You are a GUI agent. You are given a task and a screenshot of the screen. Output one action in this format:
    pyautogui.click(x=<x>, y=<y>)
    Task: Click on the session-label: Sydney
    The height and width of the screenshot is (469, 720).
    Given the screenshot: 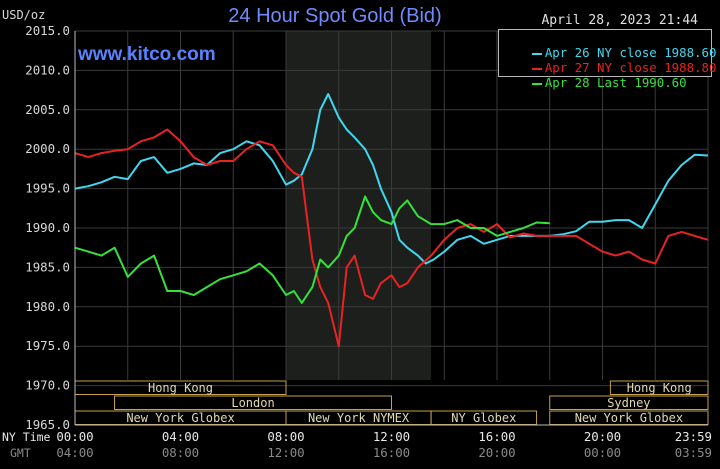 What is the action you would take?
    pyautogui.click(x=628, y=403)
    